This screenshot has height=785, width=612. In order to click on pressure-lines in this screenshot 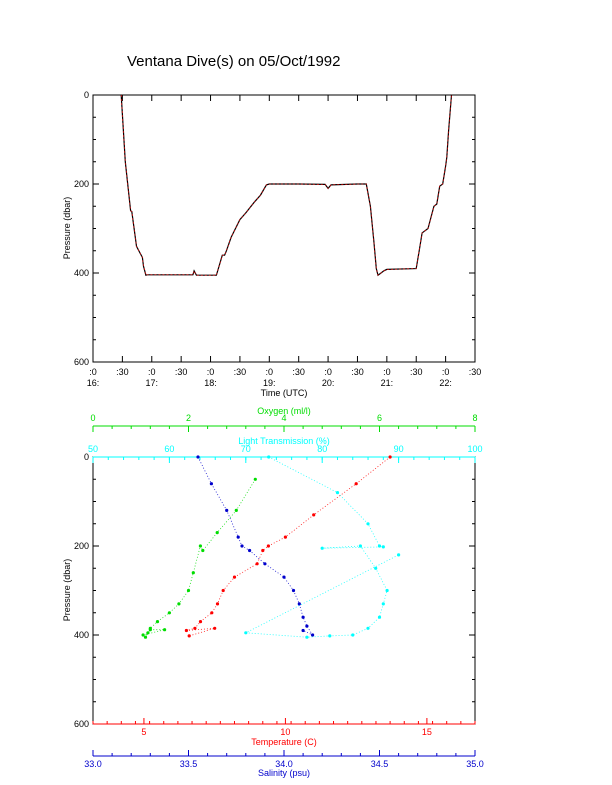, I will do `click(286, 185)`.